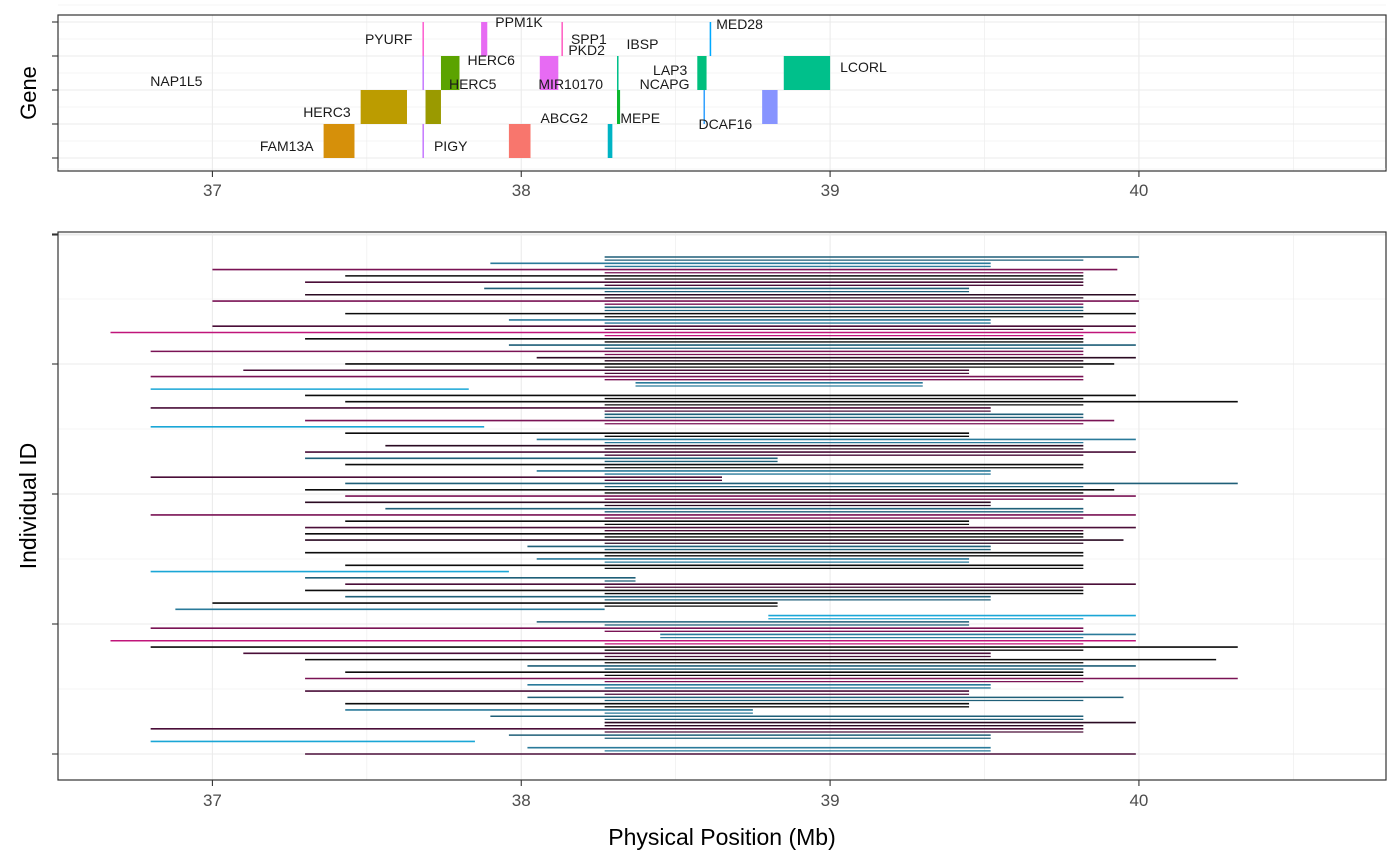  Describe the element at coordinates (670, 70) in the screenshot. I see `gene-label: LAP3` at that location.